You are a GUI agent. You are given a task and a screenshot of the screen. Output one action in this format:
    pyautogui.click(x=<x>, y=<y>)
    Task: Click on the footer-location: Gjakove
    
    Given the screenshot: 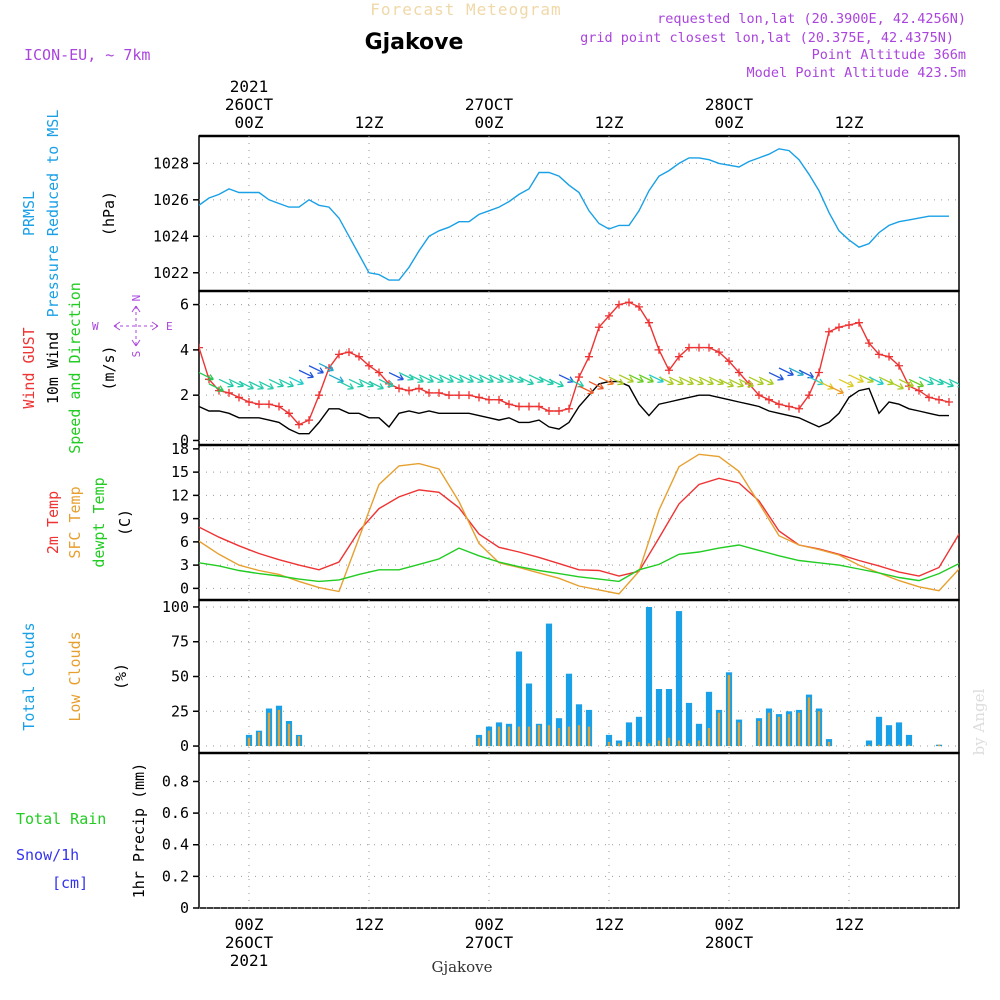 What is the action you would take?
    pyautogui.click(x=461, y=967)
    